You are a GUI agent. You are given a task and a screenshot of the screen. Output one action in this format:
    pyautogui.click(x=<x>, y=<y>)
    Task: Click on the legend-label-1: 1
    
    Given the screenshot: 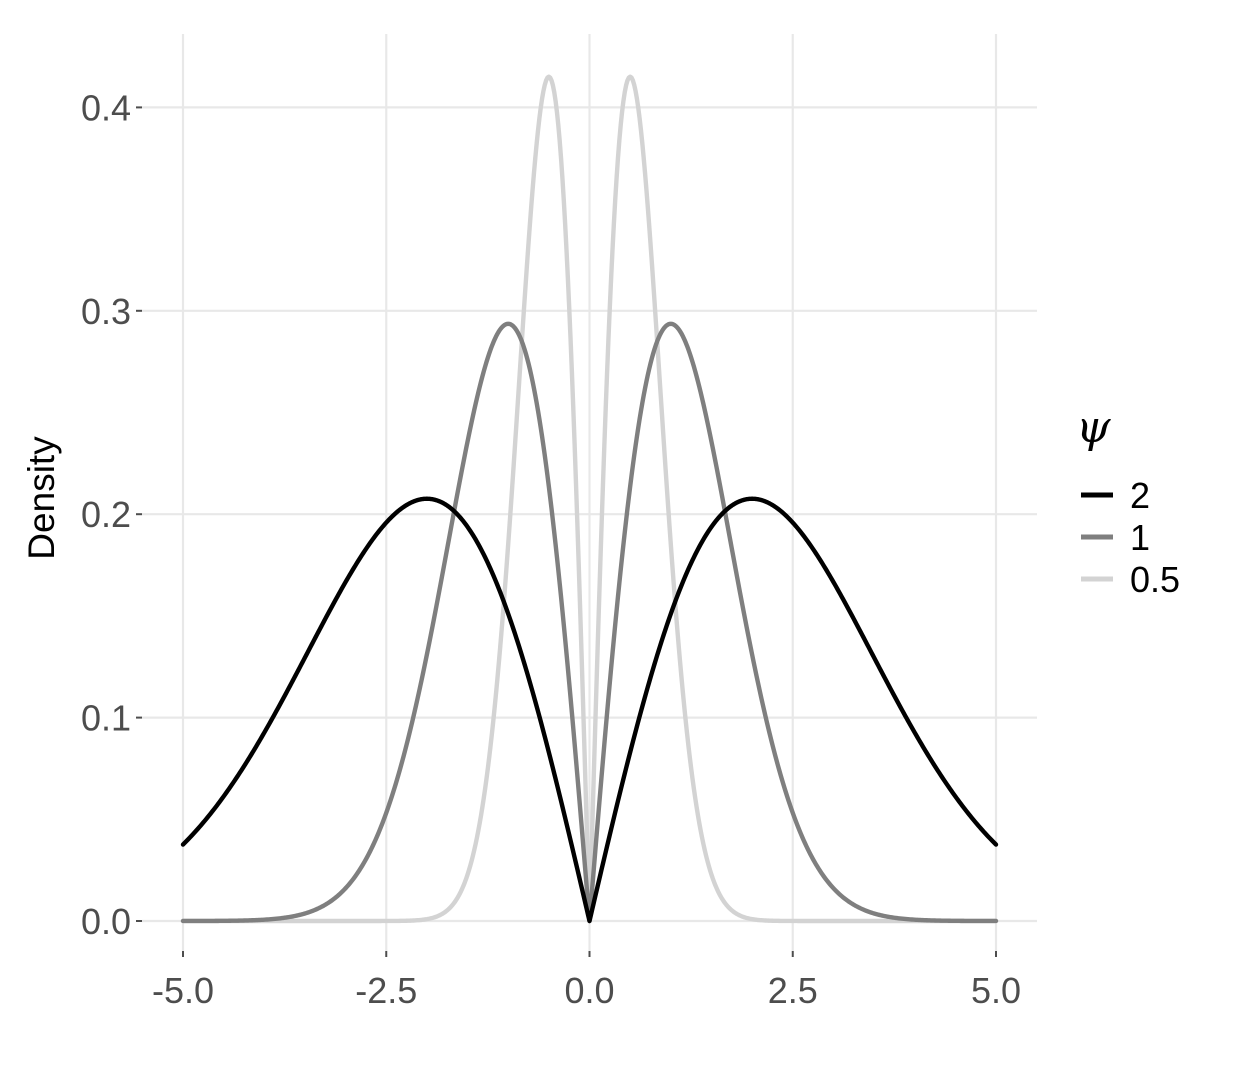 What is the action you would take?
    pyautogui.click(x=1140, y=537)
    